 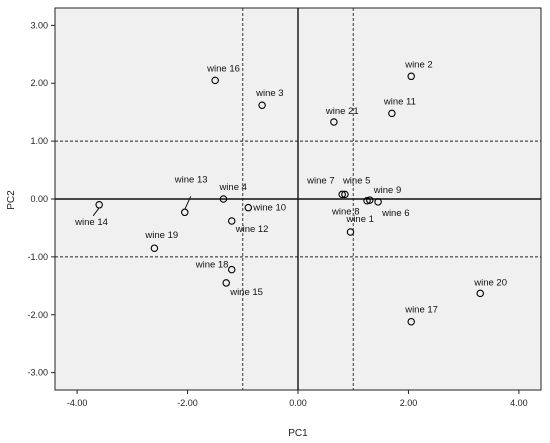 I want to click on point-label: wine 11, so click(x=399, y=101).